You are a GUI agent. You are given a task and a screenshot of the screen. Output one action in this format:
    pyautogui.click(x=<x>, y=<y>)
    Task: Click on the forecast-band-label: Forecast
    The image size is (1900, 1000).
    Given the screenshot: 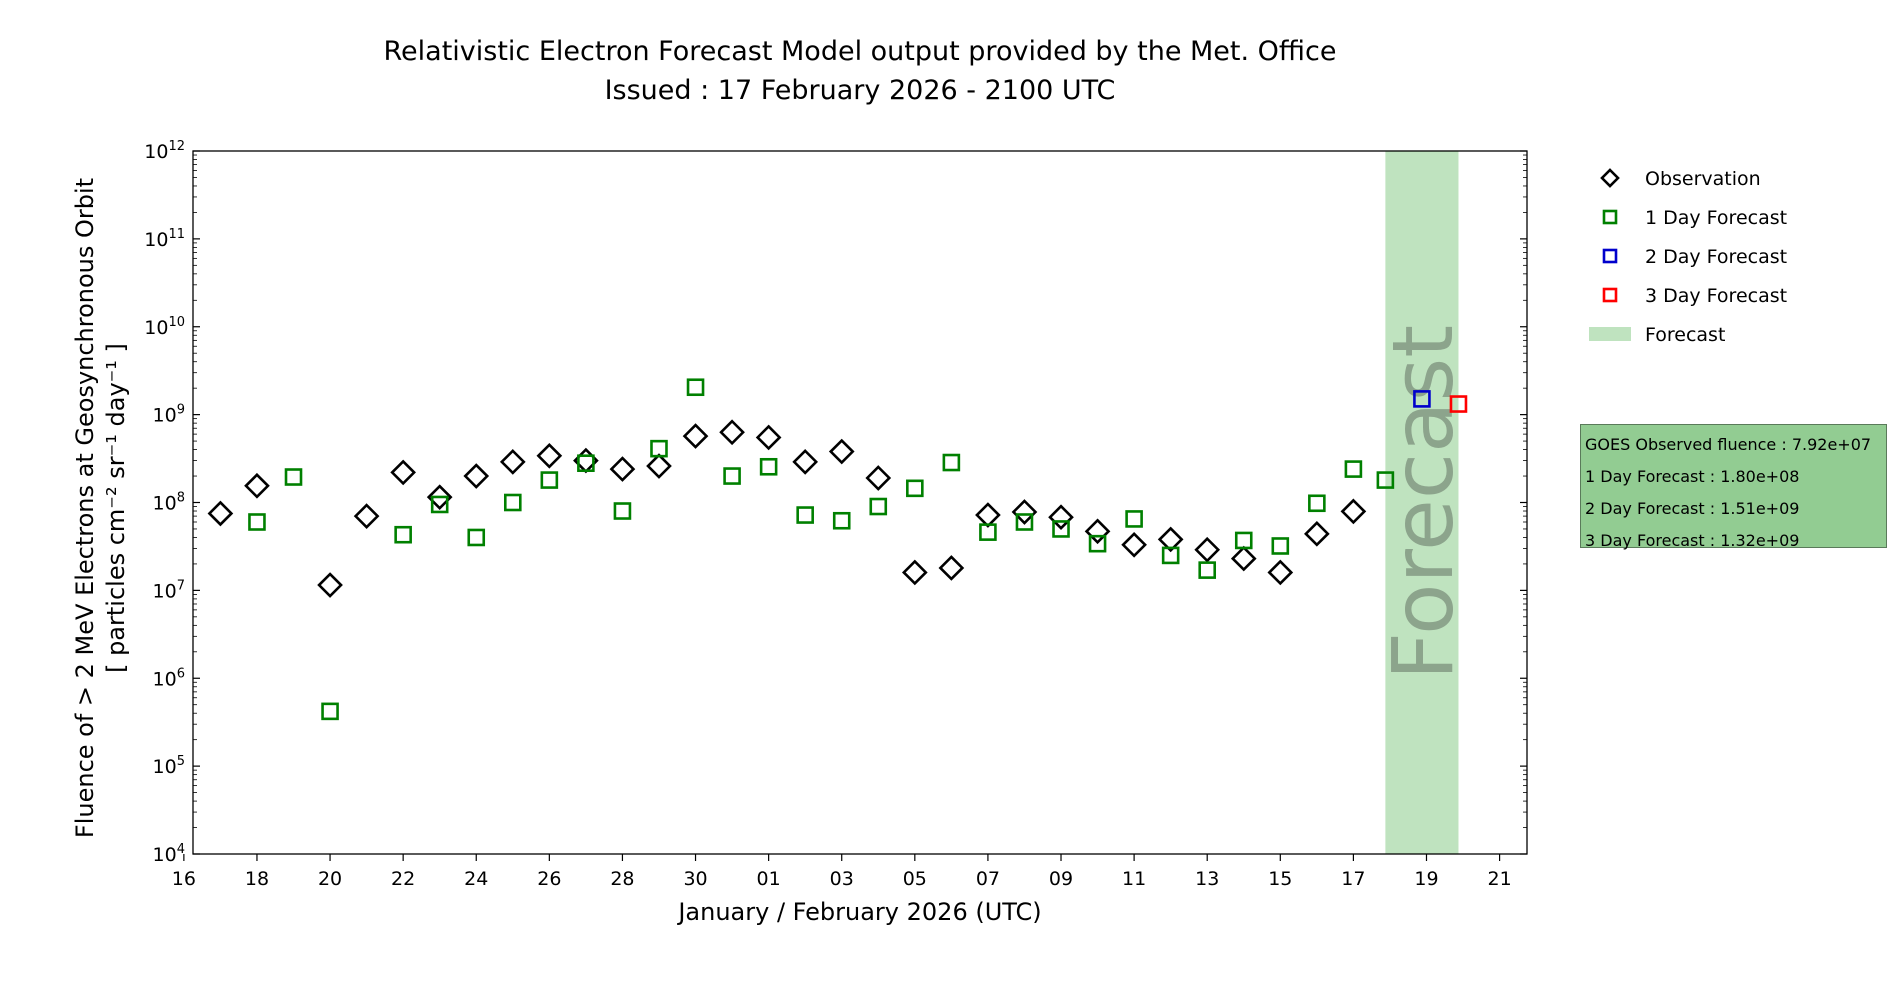 What is the action you would take?
    pyautogui.click(x=1423, y=502)
    